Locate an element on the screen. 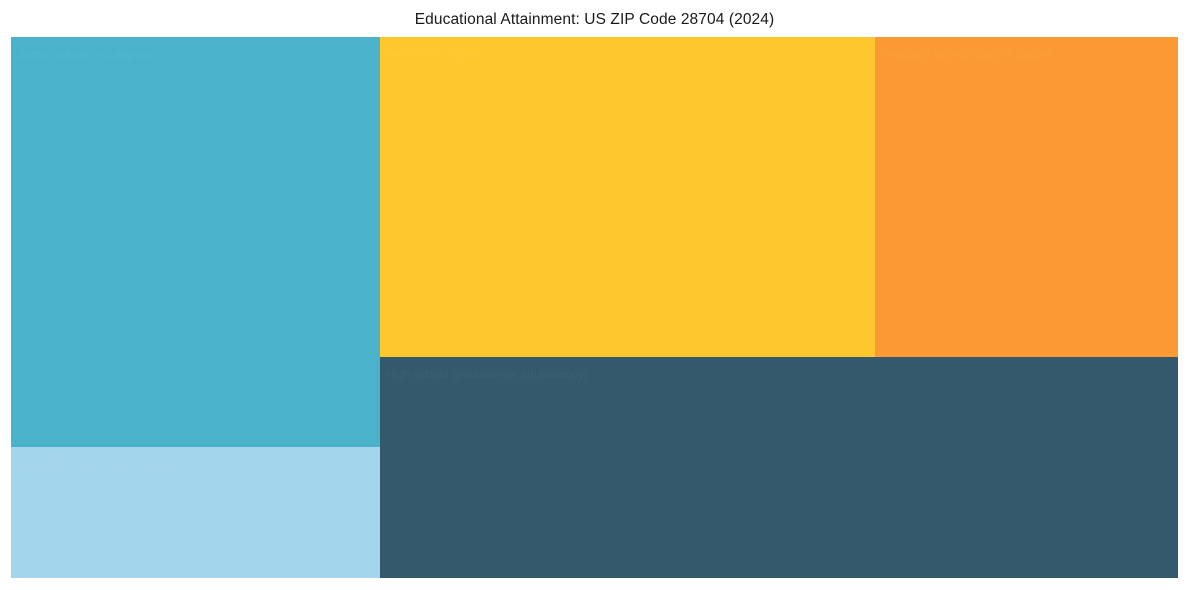 The width and height of the screenshot is (1189, 590). treemap-tile-label: Bachelor's degree is located at coordinates (627, 54).